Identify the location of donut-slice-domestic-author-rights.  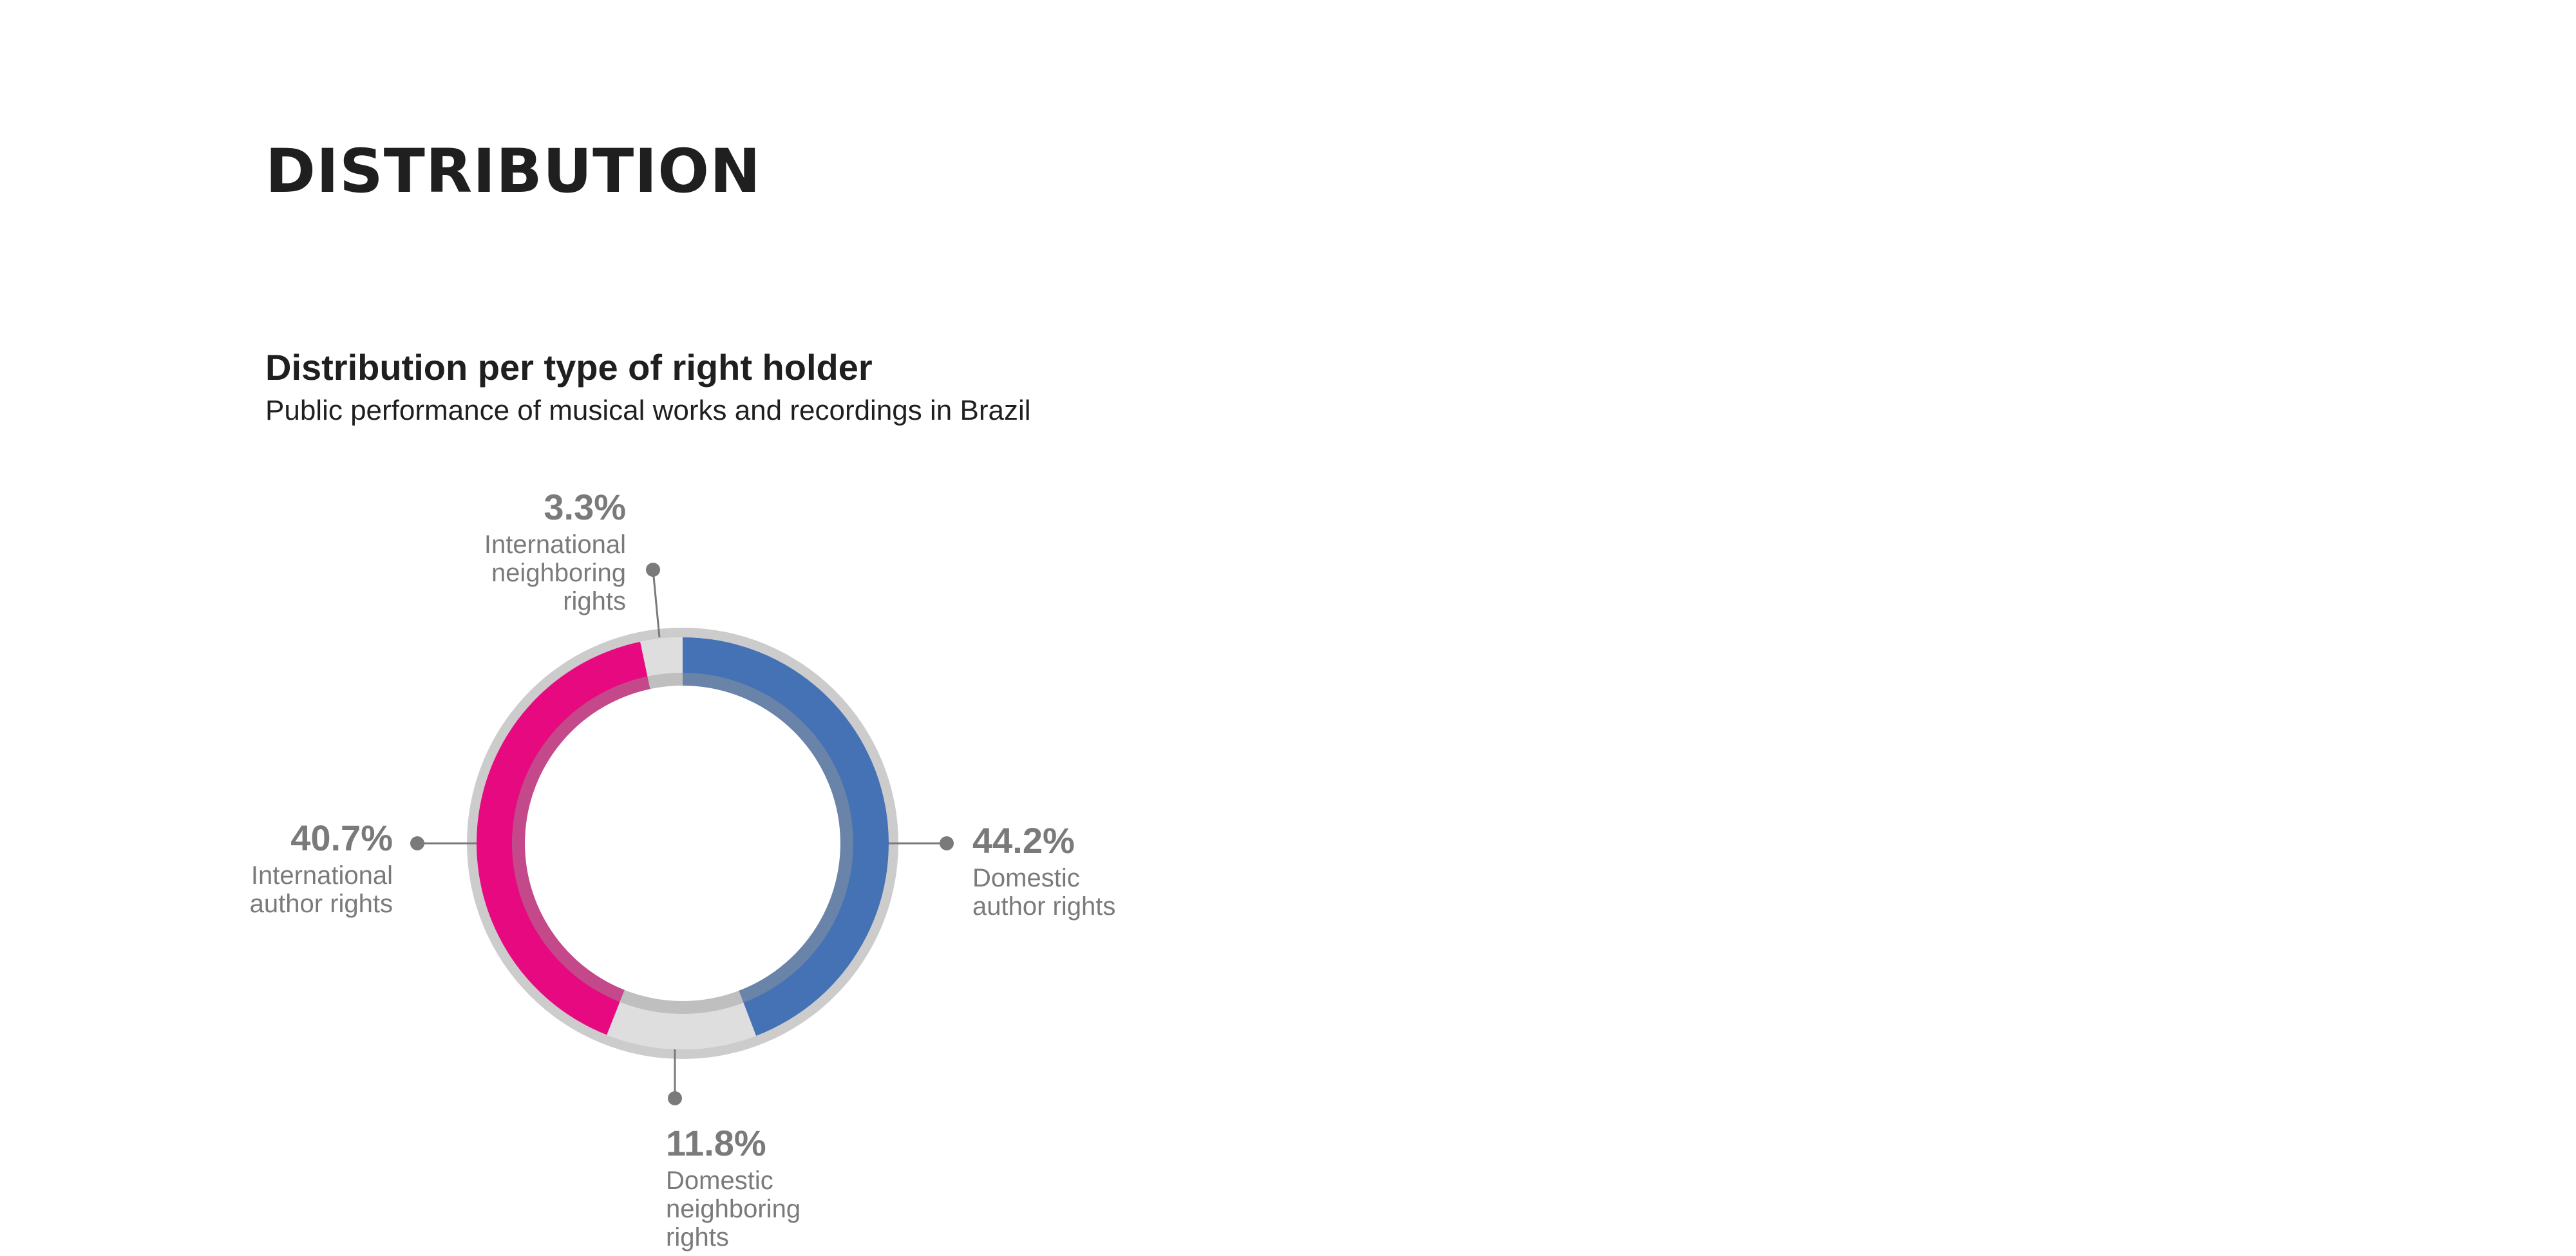
(786, 836).